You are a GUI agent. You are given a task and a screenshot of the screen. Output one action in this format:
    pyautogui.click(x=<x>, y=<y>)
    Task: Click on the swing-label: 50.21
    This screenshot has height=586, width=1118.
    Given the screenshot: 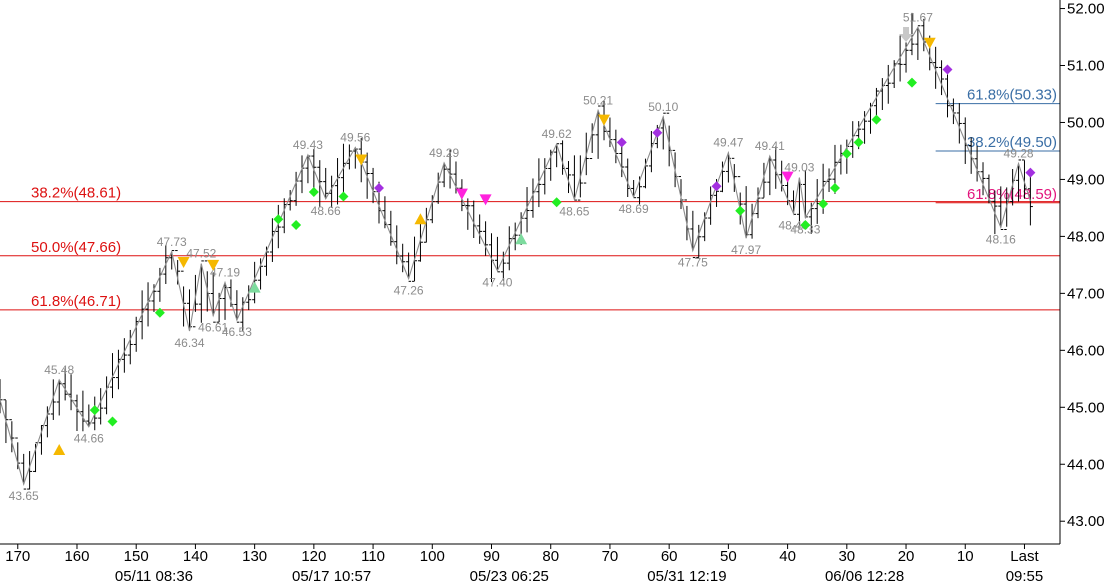 What is the action you would take?
    pyautogui.click(x=598, y=101)
    